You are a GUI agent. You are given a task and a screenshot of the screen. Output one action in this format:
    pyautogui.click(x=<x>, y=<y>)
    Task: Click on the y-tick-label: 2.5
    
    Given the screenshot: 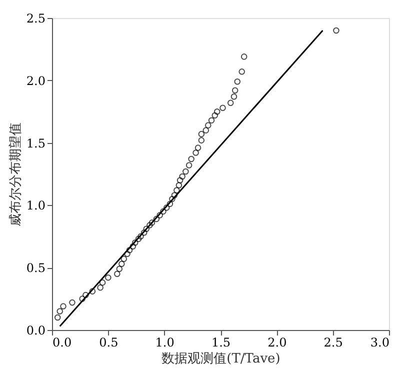 What is the action you would take?
    pyautogui.click(x=36, y=19)
    